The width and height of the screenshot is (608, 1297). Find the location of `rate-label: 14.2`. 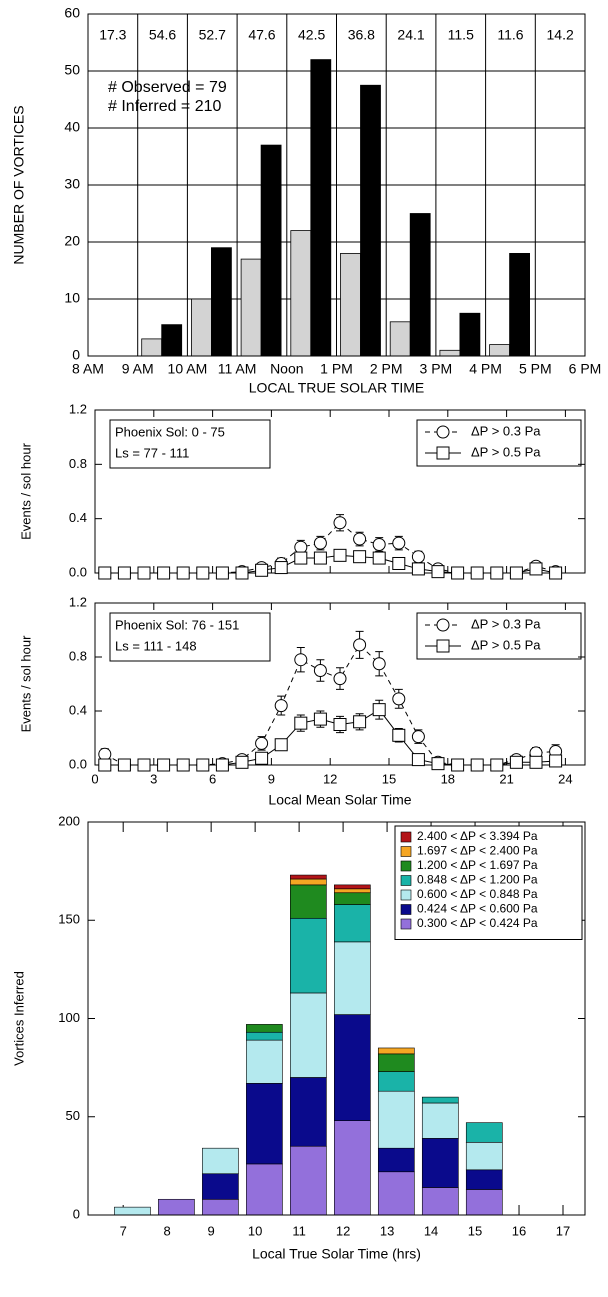

rate-label: 14.2 is located at coordinates (560, 35).